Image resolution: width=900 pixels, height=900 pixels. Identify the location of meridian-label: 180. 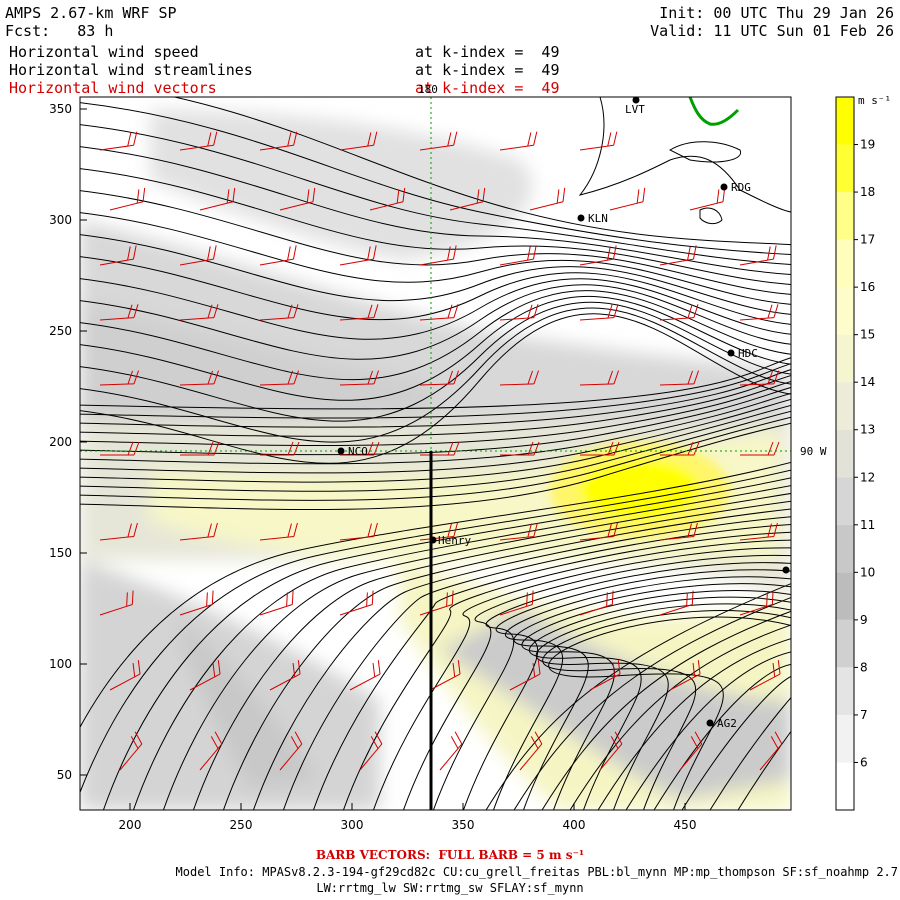
(428, 89).